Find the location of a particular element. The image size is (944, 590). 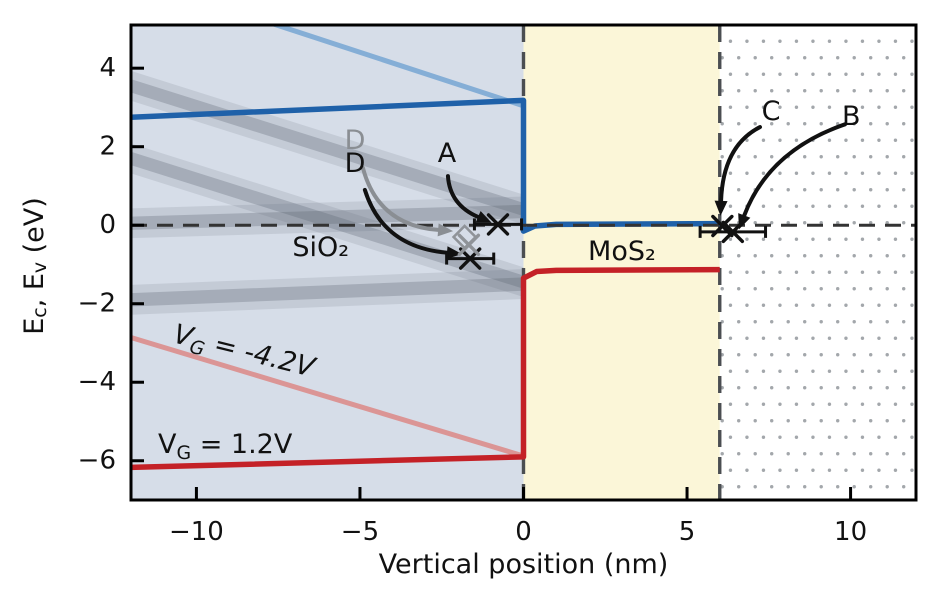

x-axis-label: Vertical position (nm) is located at coordinates (524, 564).